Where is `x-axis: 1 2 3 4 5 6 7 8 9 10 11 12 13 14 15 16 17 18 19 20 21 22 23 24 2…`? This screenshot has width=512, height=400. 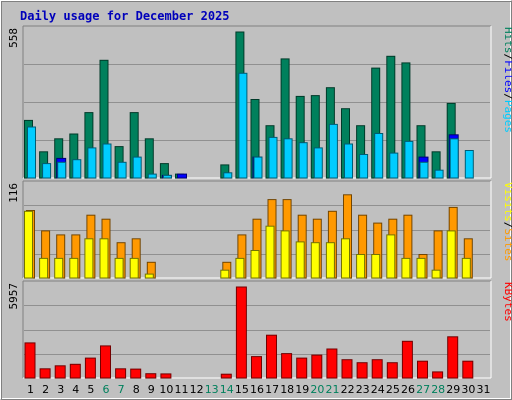
x-axis: 1 2 3 4 5 6 7 8 9 10 11 12 13 14 15 16 17 18 19 20 21 22 23 24 2… is located at coordinates (259, 389).